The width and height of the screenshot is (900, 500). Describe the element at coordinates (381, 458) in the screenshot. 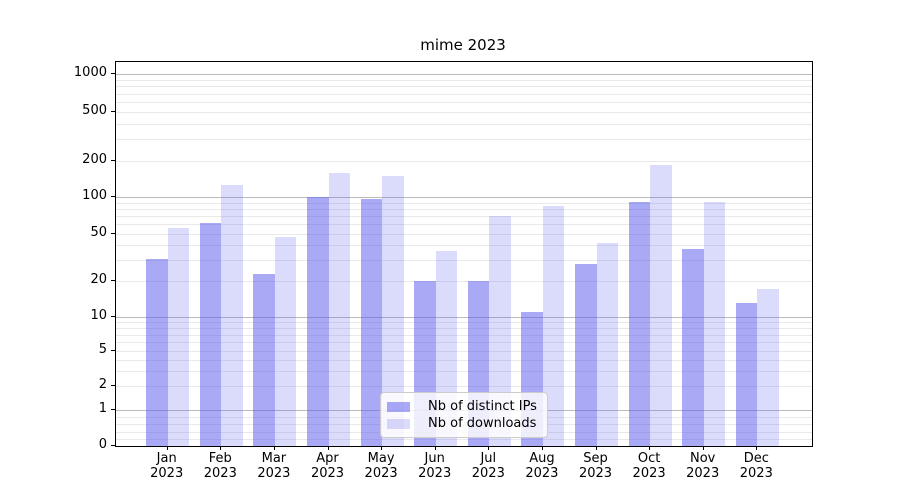

I see `x-tick-month: May` at that location.